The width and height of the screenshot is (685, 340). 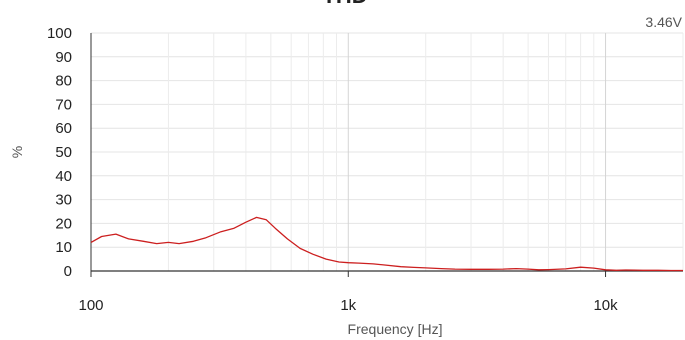 What do you see at coordinates (63, 223) in the screenshot?
I see `y-tick-label: 20` at bounding box center [63, 223].